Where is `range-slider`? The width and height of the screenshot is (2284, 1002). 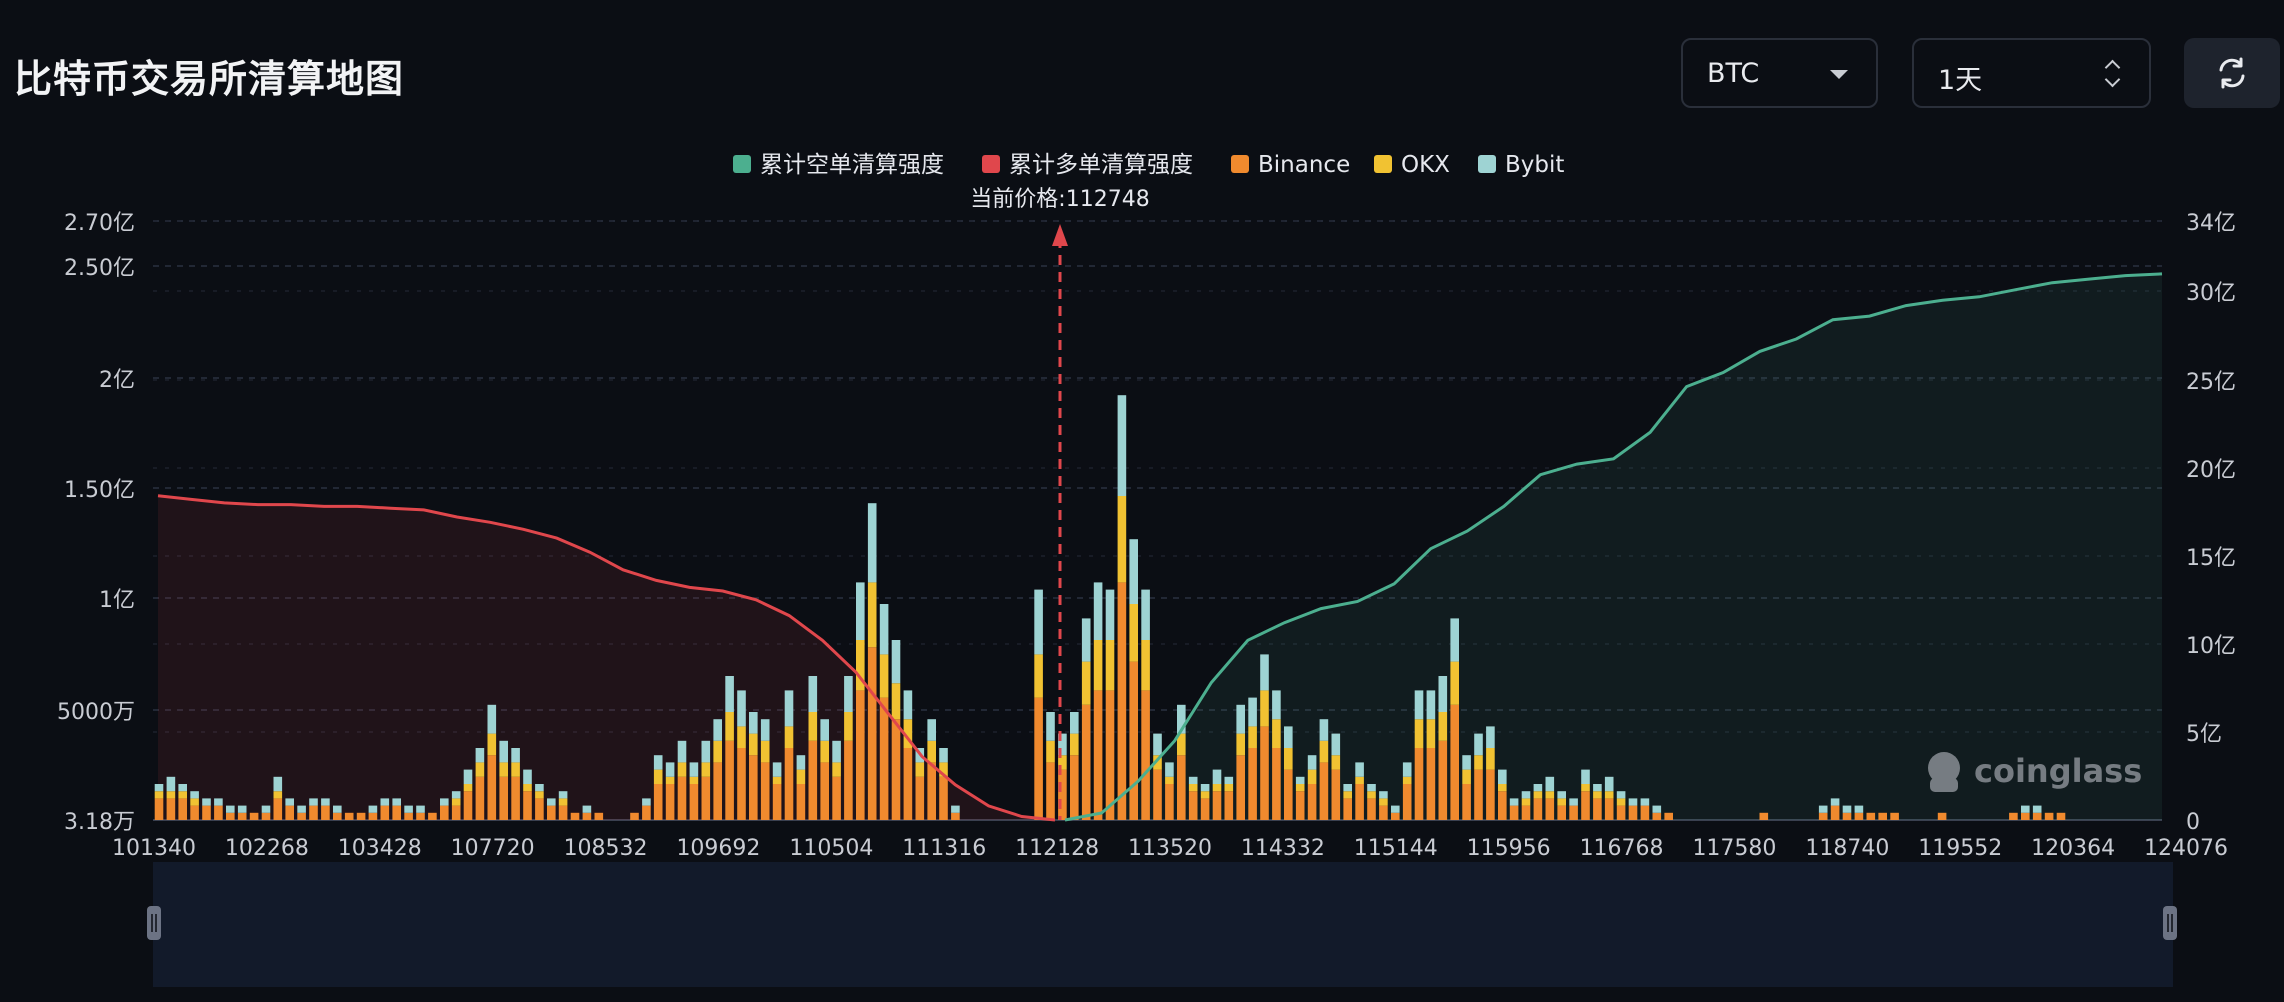 range-slider is located at coordinates (1162, 924).